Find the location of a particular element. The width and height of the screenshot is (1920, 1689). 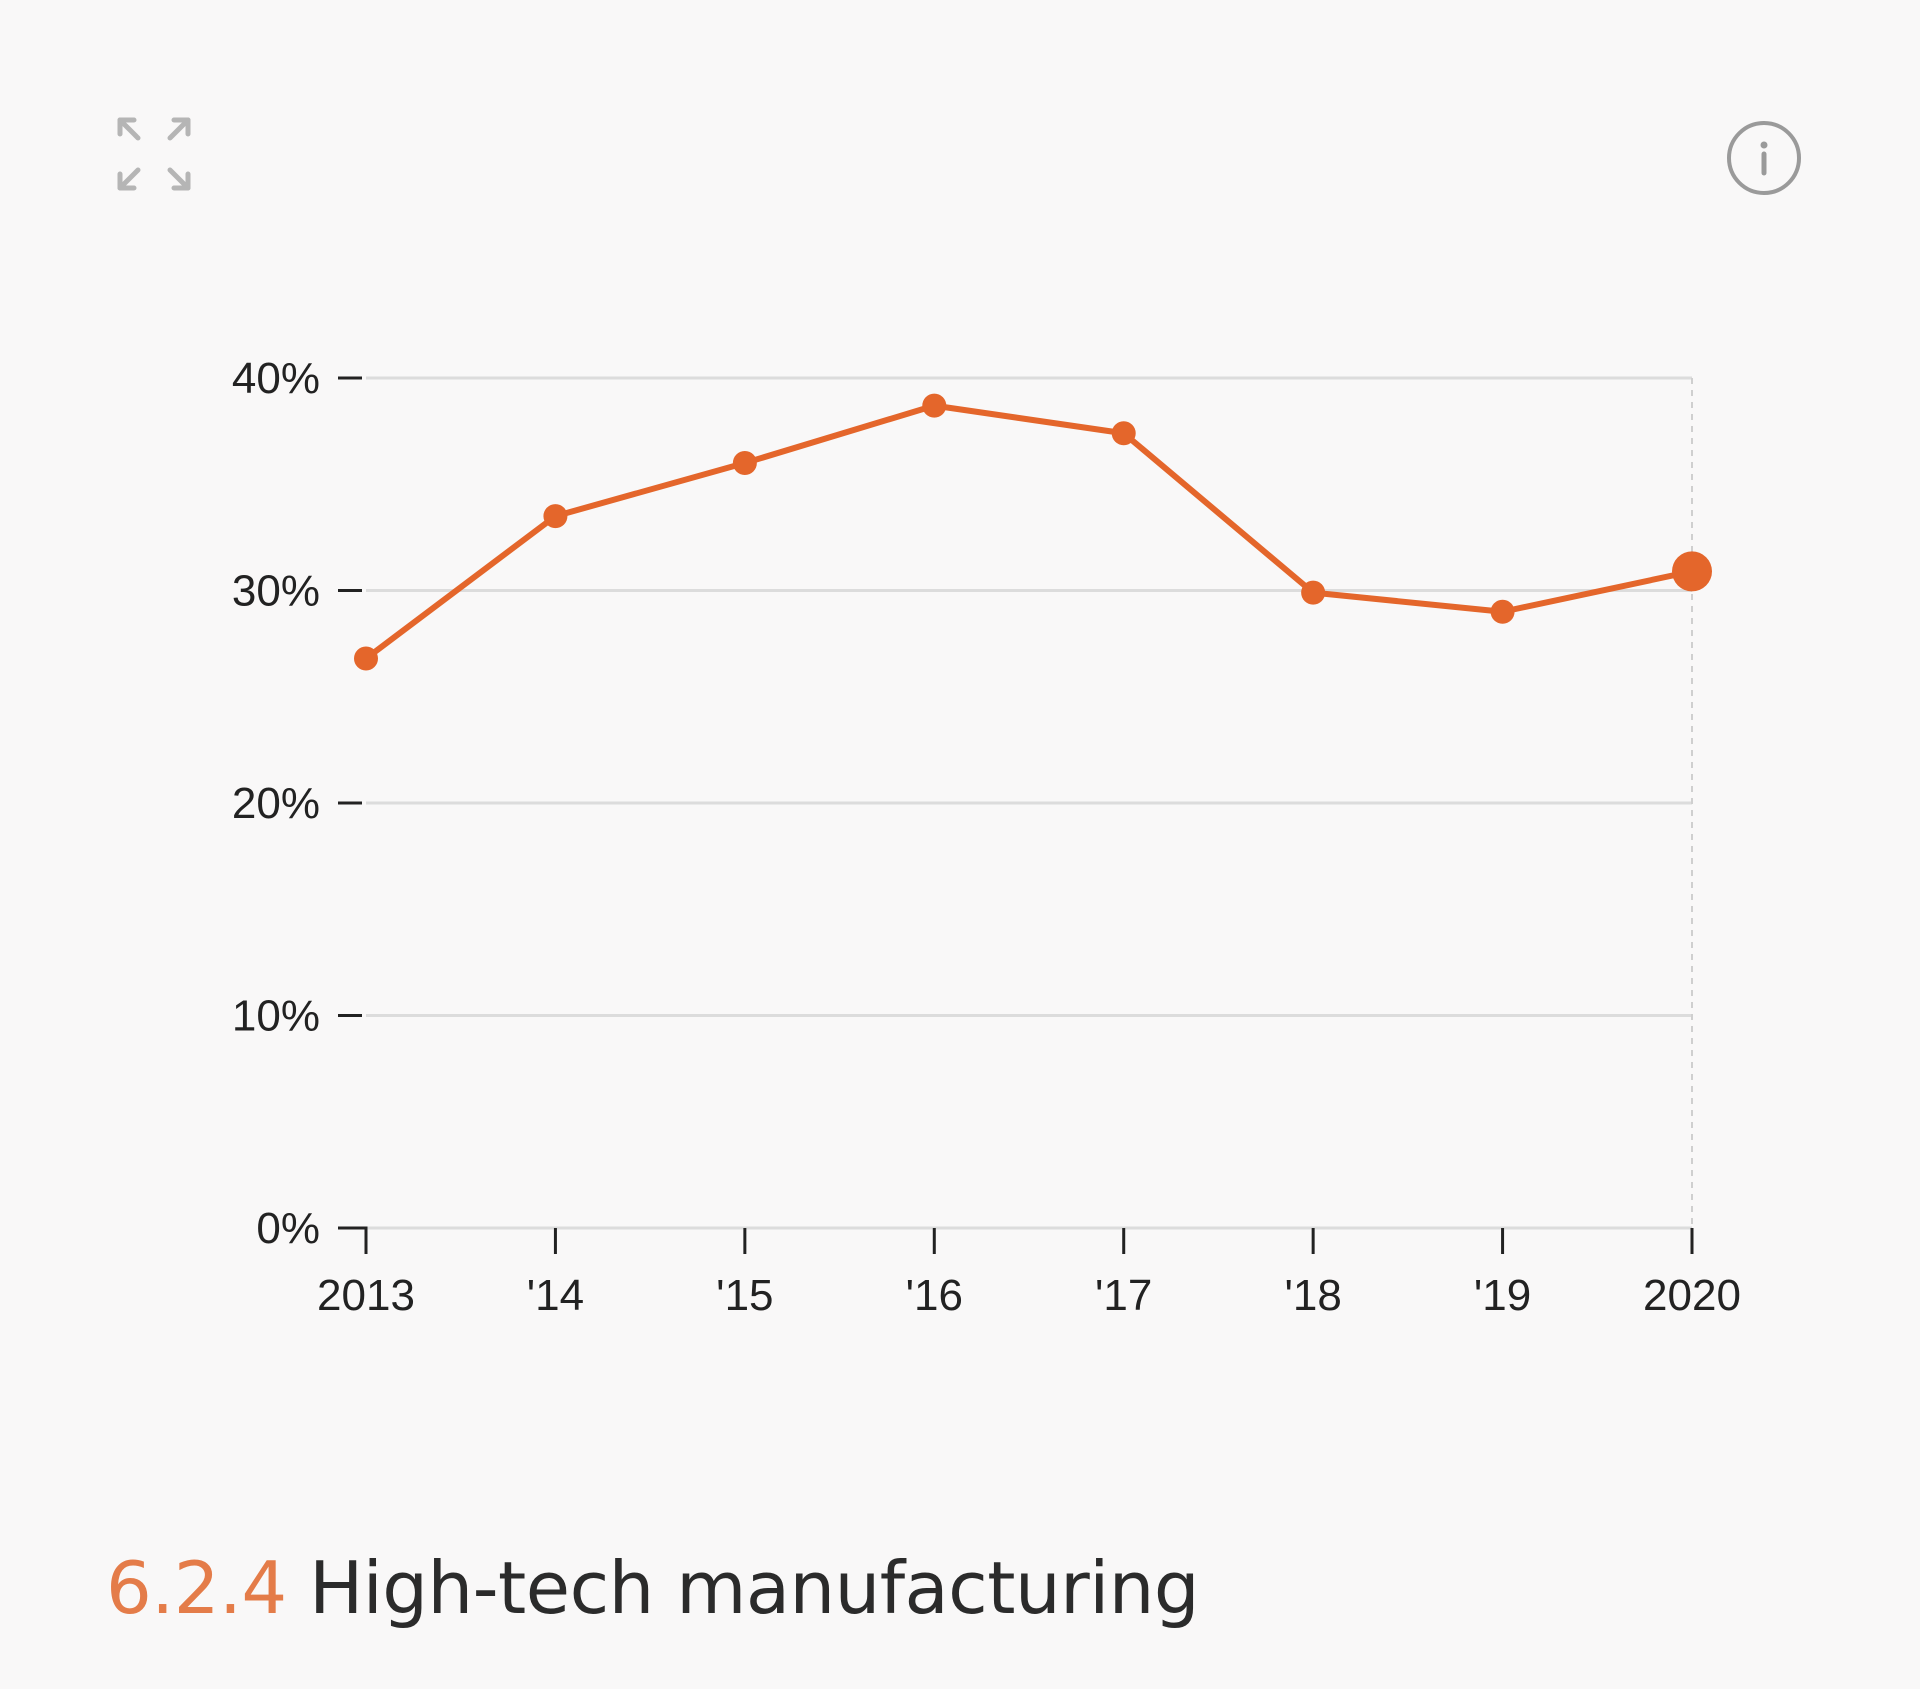

info-button is located at coordinates (1764, 158).